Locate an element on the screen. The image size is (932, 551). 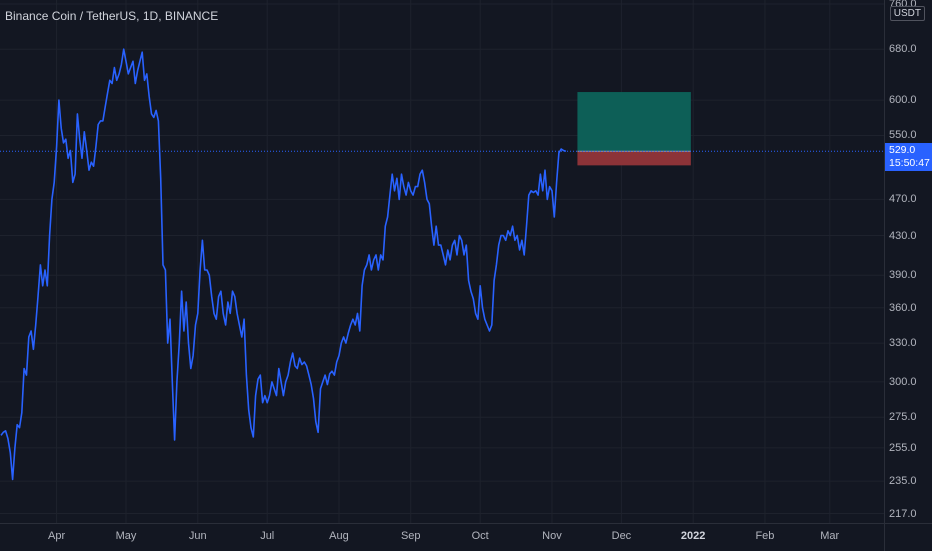
price-tick-label: 275.0 is located at coordinates (903, 417).